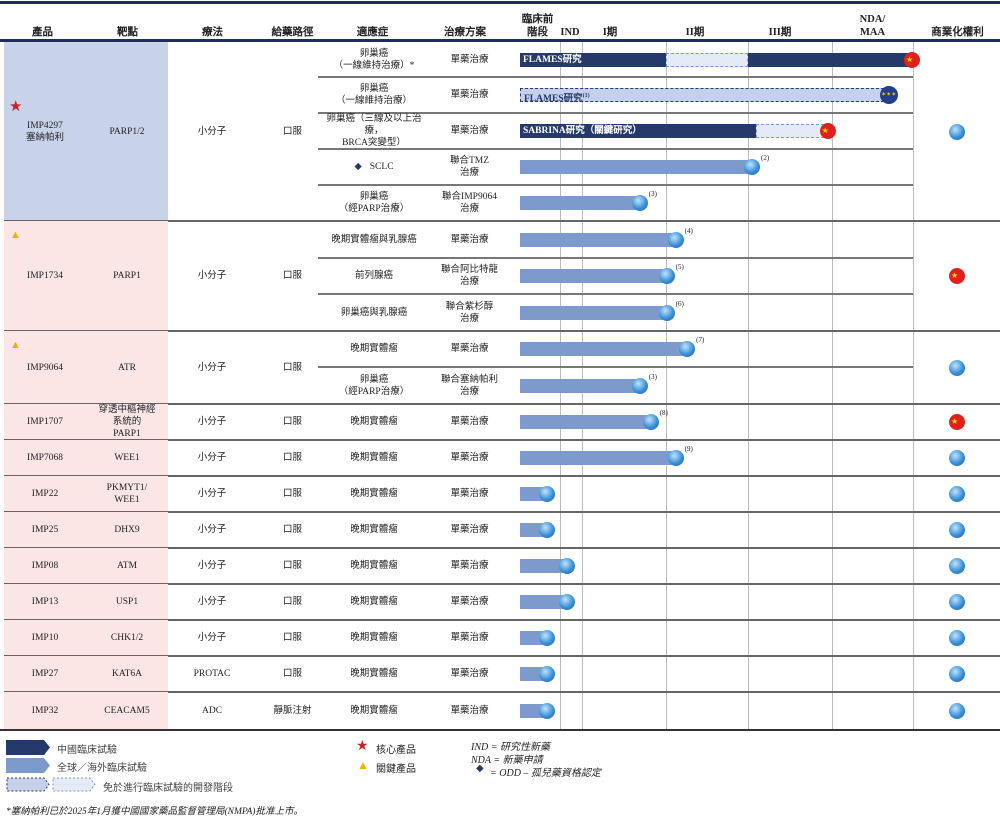  I want to click on trial-bar-waived_dark: FLAMES研究(1), so click(704, 96).